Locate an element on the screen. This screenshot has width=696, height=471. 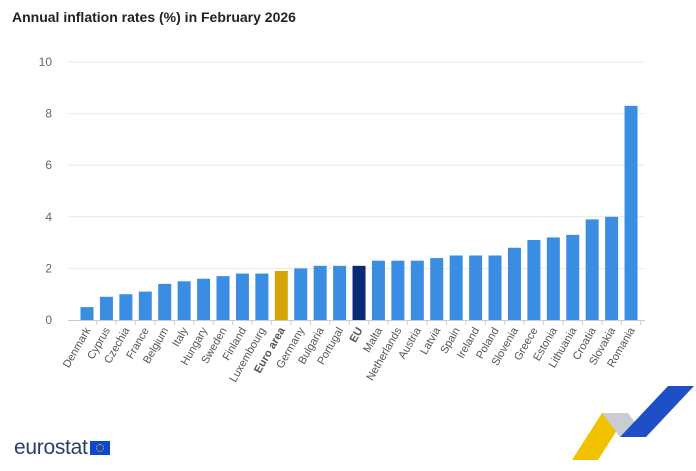
bar-portugal is located at coordinates (340, 292).